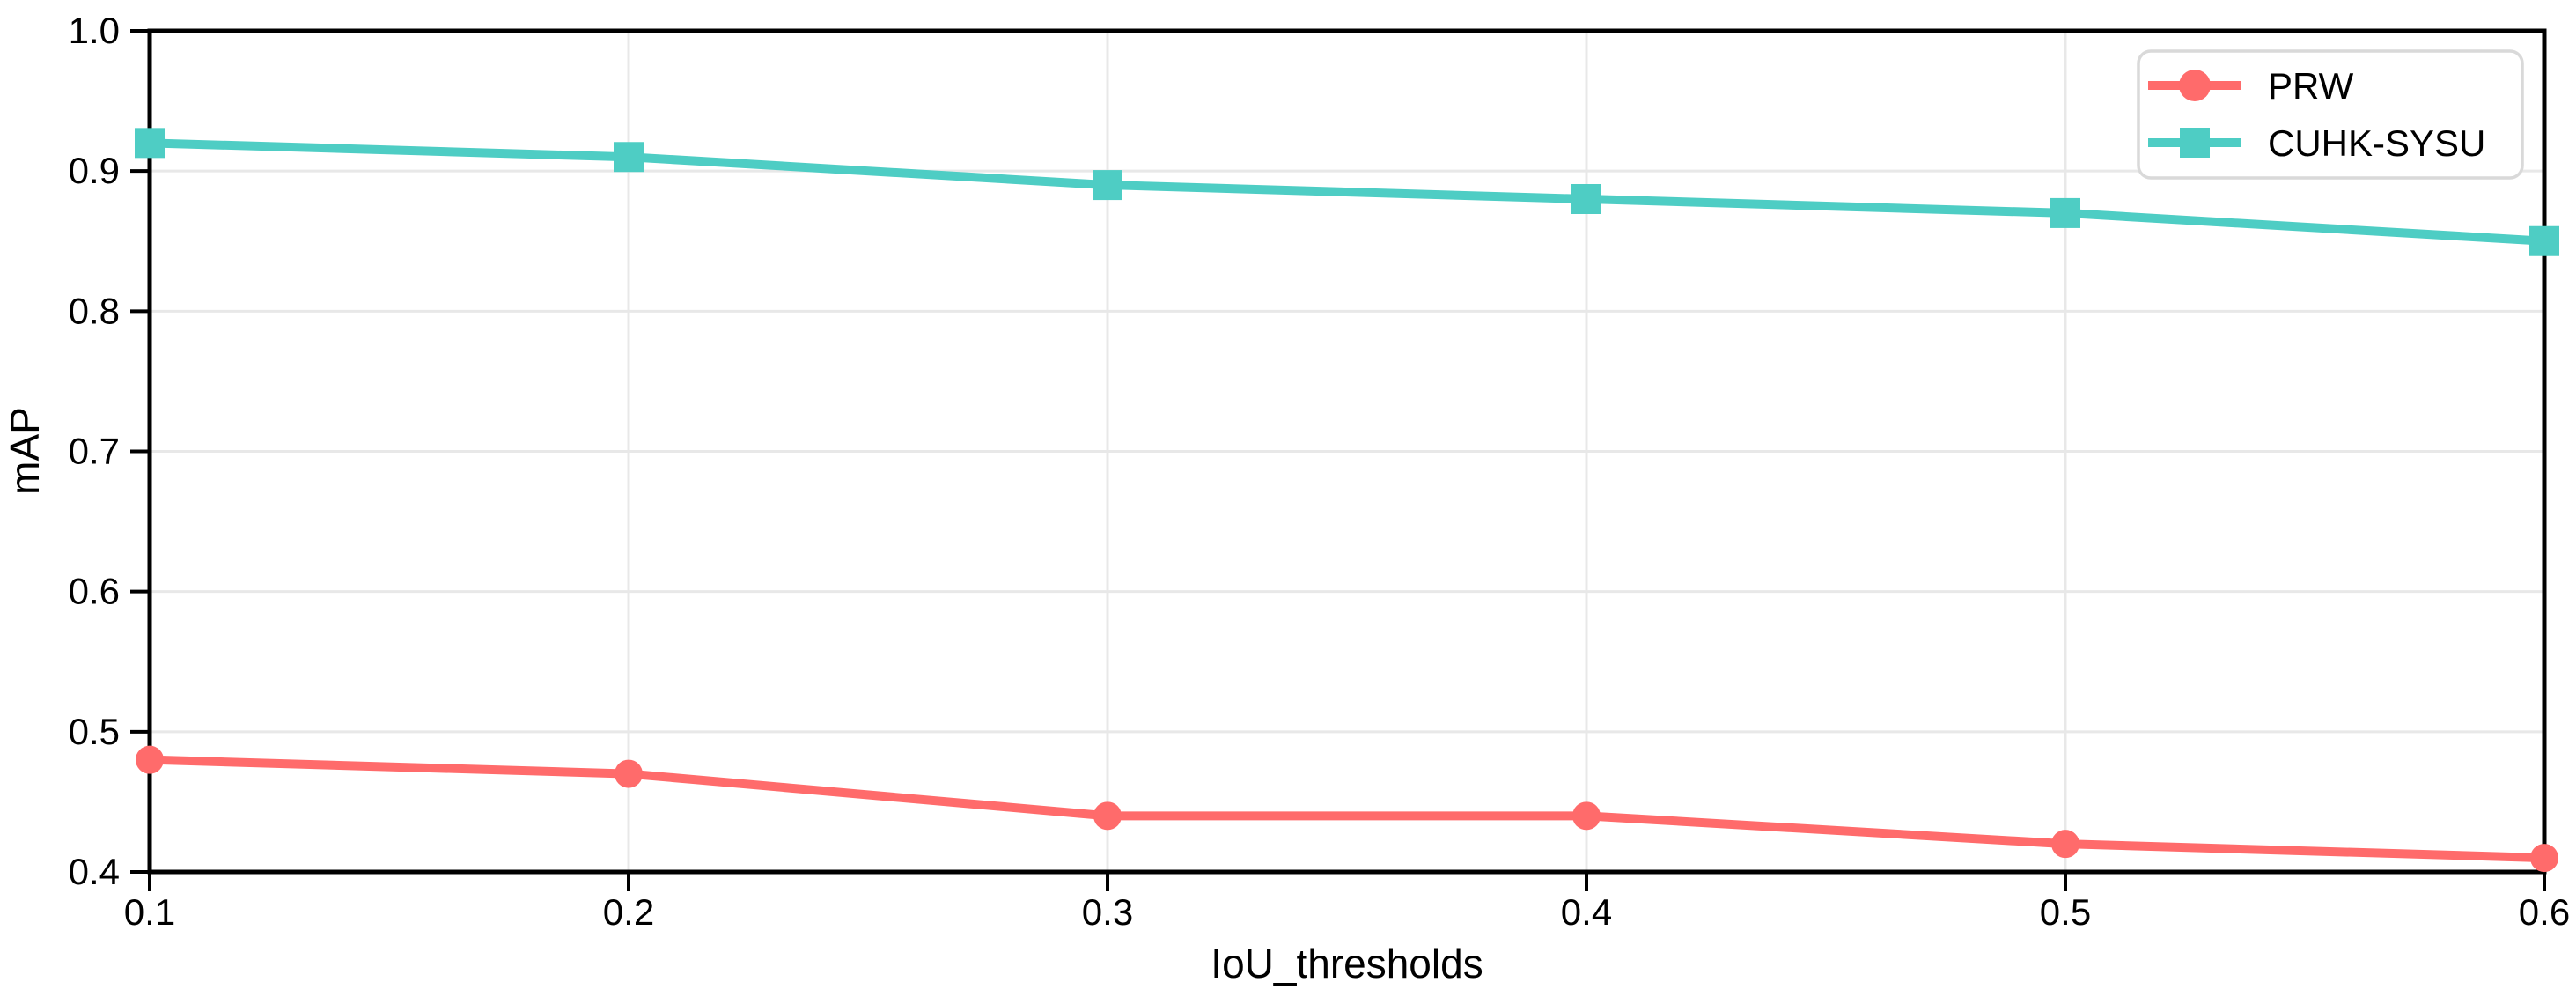 This screenshot has height=997, width=2576. Describe the element at coordinates (2251, 86) in the screenshot. I see `legend-item-PRW: PRW` at that location.